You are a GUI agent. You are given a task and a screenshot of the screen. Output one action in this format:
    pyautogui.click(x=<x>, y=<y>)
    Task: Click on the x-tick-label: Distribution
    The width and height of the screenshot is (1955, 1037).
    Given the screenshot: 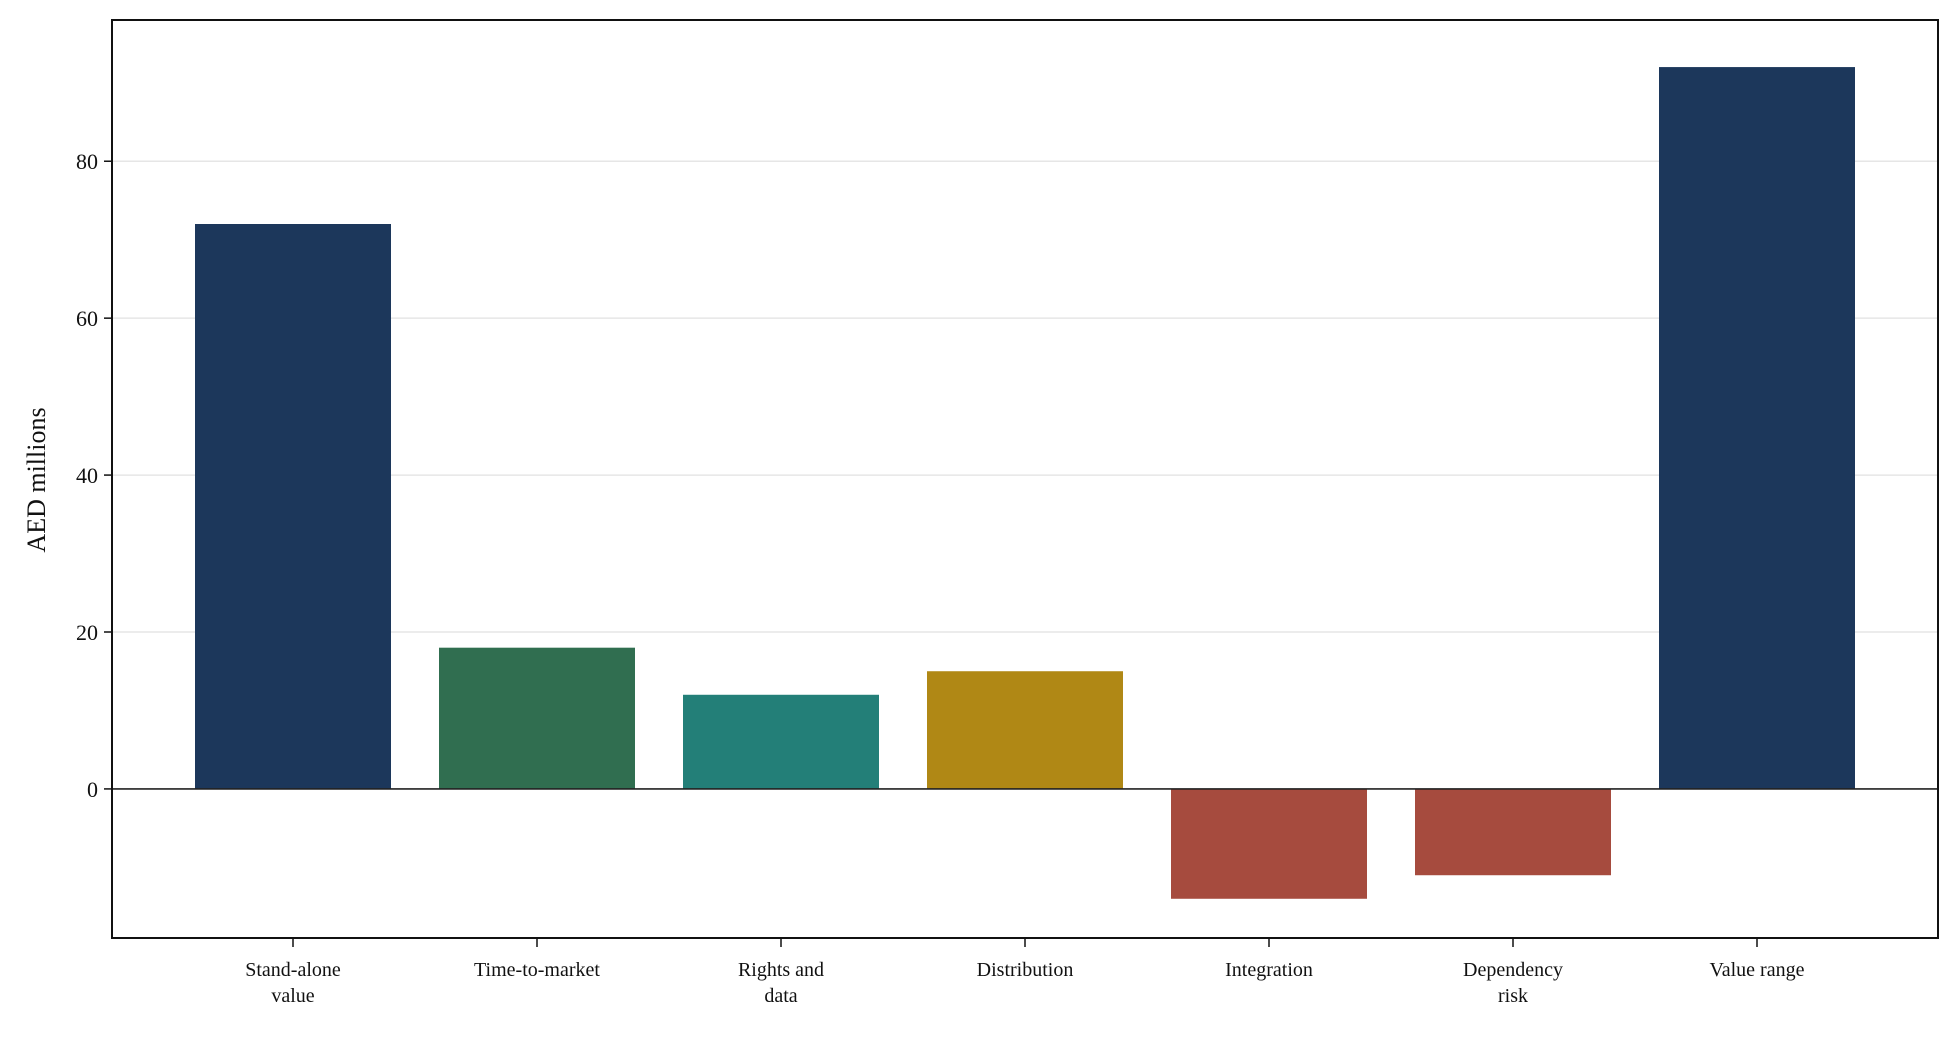 What is the action you would take?
    pyautogui.click(x=1025, y=970)
    